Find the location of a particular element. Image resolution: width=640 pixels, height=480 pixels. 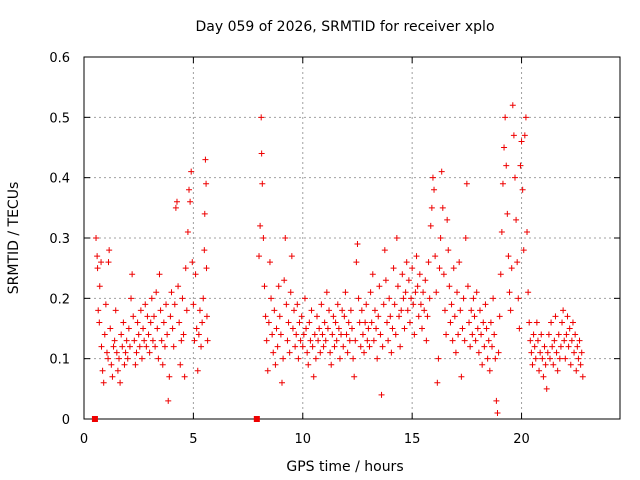

x-tick-label: 20 is located at coordinates (521, 439).